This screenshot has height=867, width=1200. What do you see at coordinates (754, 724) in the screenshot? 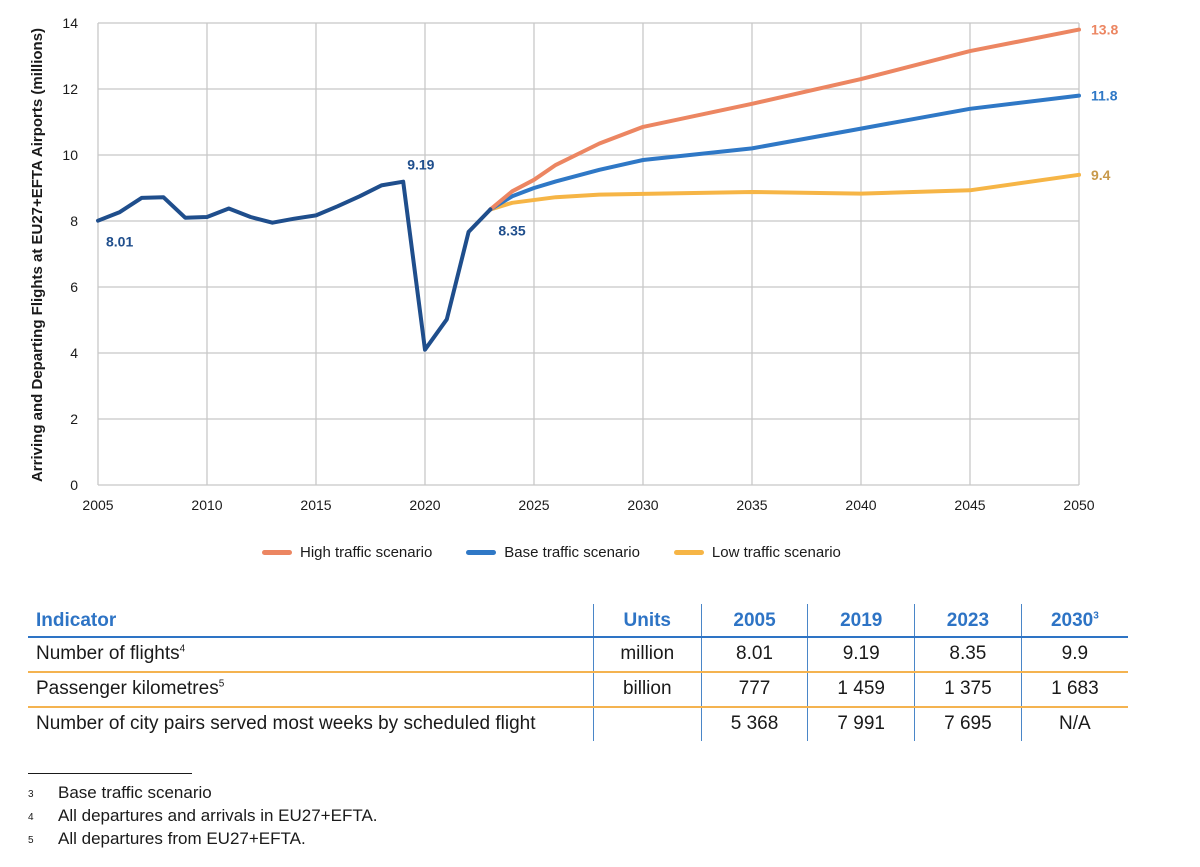
I see `cell-2005: 5 368` at bounding box center [754, 724].